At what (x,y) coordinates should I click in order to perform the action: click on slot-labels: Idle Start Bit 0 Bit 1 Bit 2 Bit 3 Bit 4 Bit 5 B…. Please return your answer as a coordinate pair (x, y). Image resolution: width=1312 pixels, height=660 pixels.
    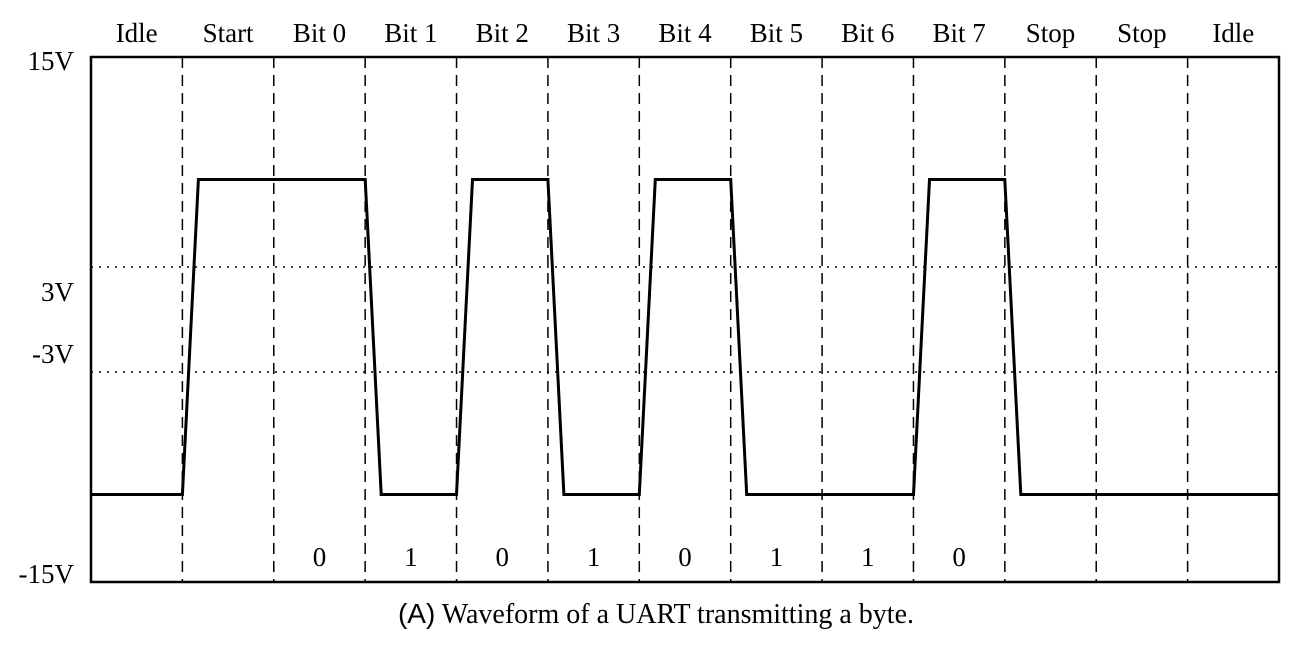
    Looking at the image, I should click on (685, 33).